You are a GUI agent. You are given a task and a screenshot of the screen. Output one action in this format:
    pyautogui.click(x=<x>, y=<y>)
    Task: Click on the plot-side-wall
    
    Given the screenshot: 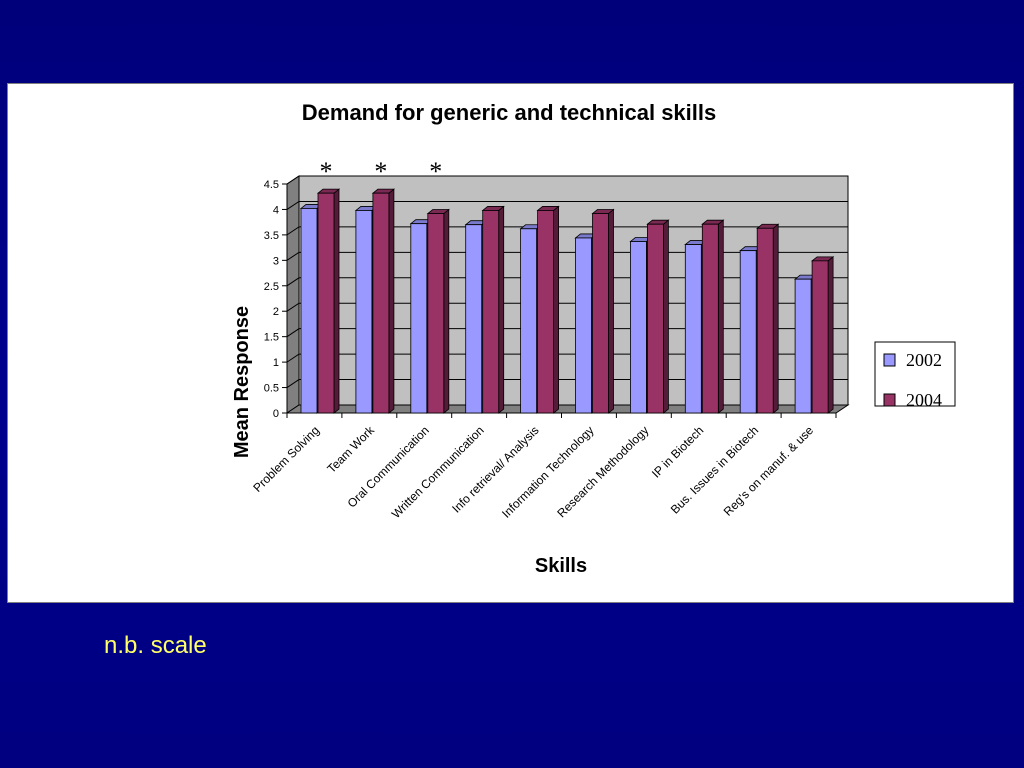 What is the action you would take?
    pyautogui.click(x=293, y=294)
    